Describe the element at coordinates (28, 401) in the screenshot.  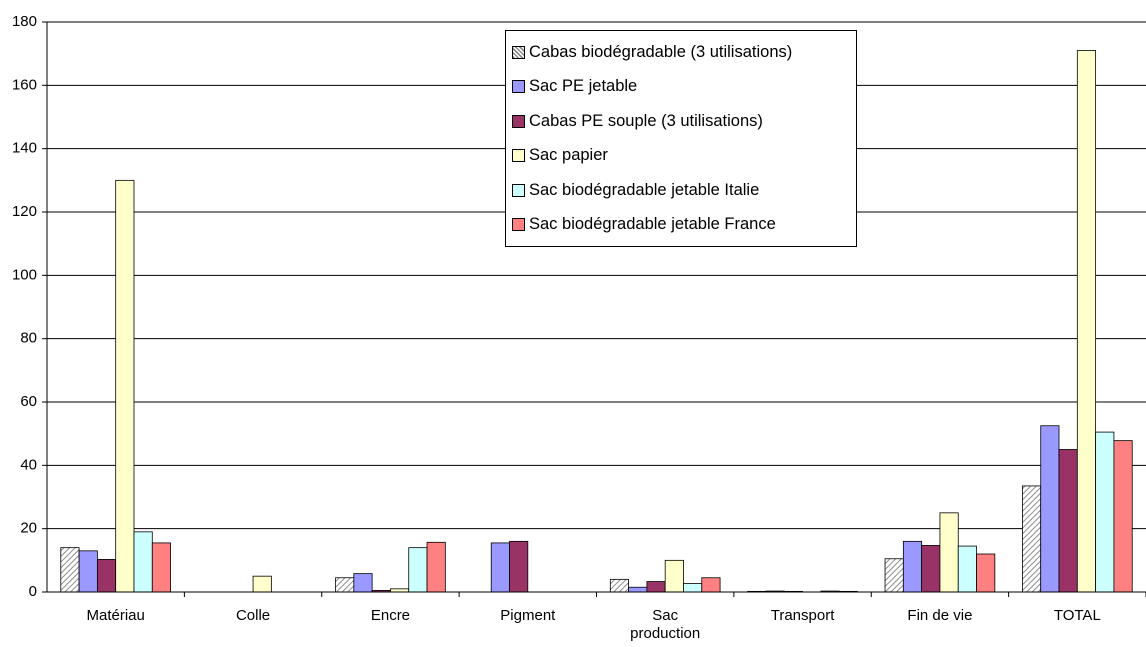
I see `y-tick-label: 60` at that location.